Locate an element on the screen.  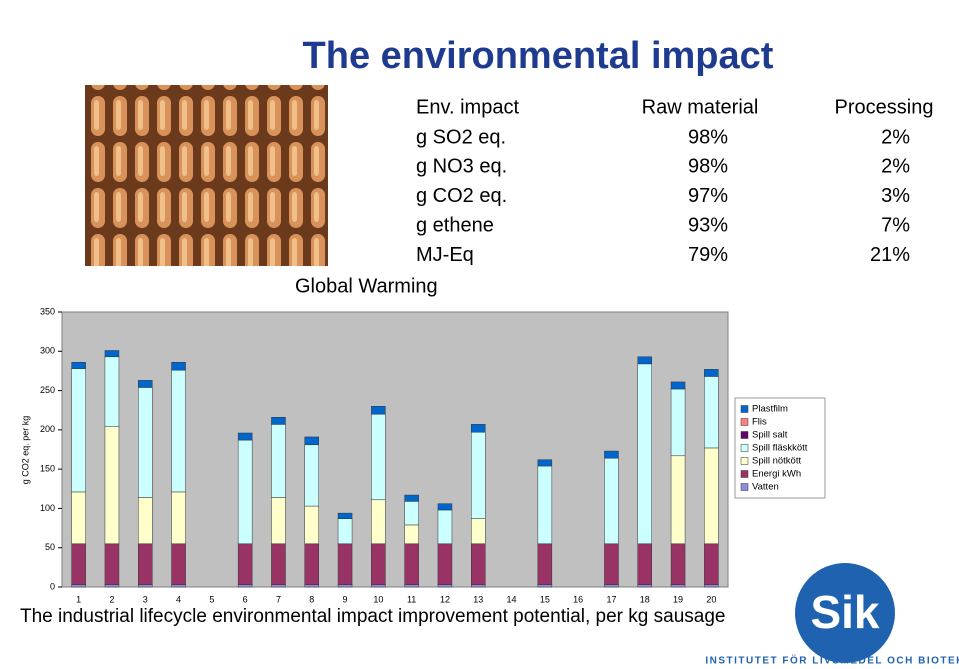
legend-label: Energi kWh is located at coordinates (776, 474).